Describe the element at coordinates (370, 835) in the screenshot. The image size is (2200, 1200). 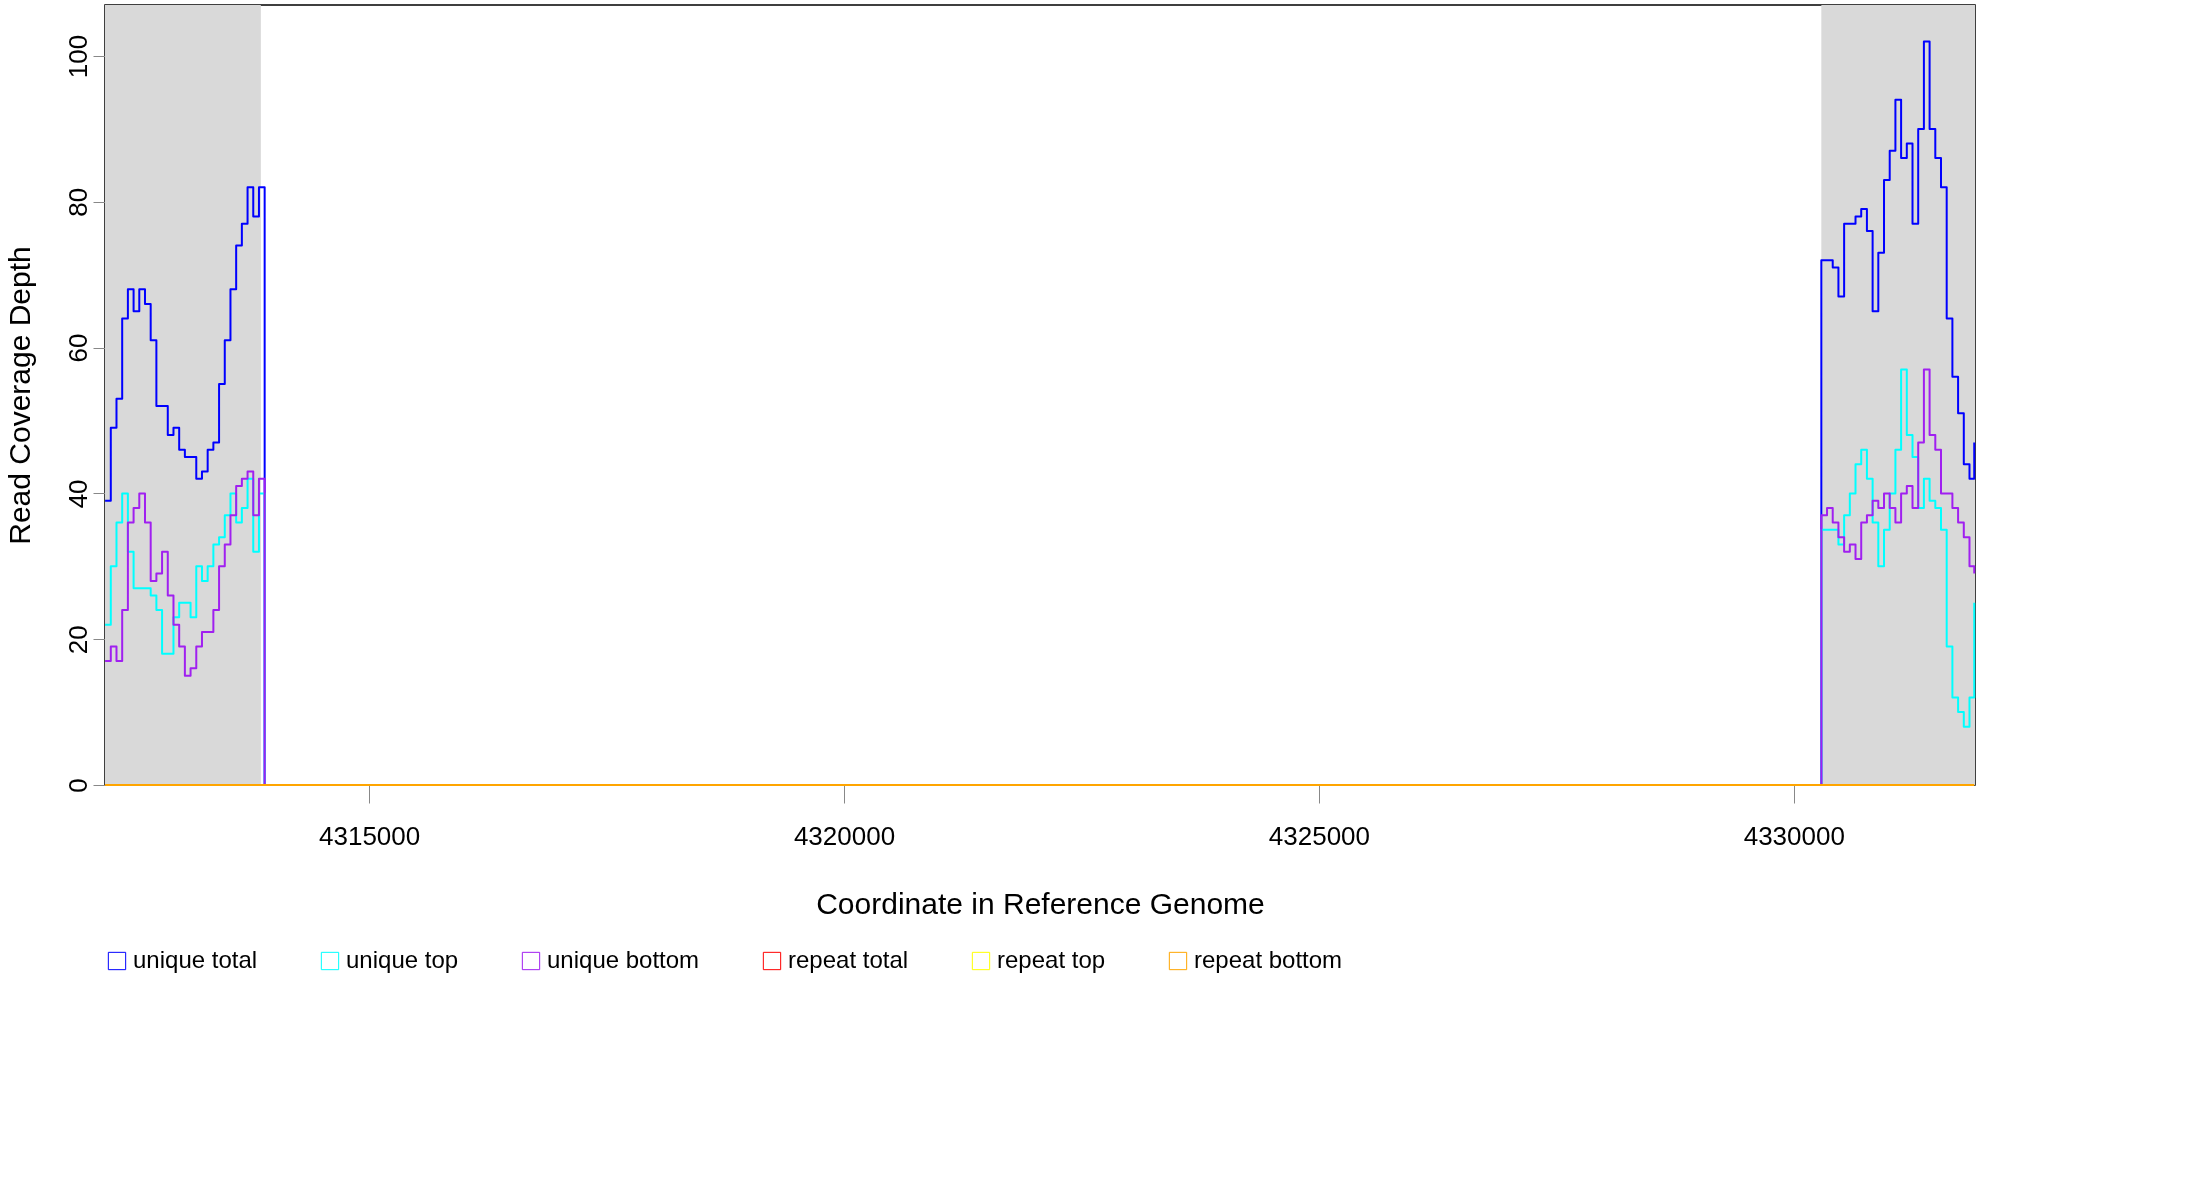
I see `x-tick-label: 4315000` at that location.